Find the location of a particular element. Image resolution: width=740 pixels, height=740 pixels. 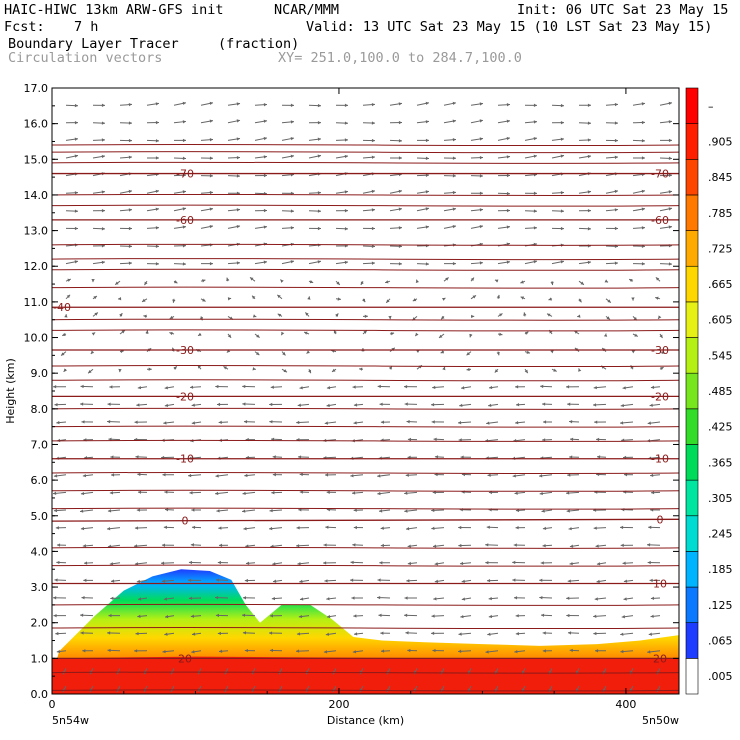

y-tick-label: 7.0 is located at coordinates (40, 444).